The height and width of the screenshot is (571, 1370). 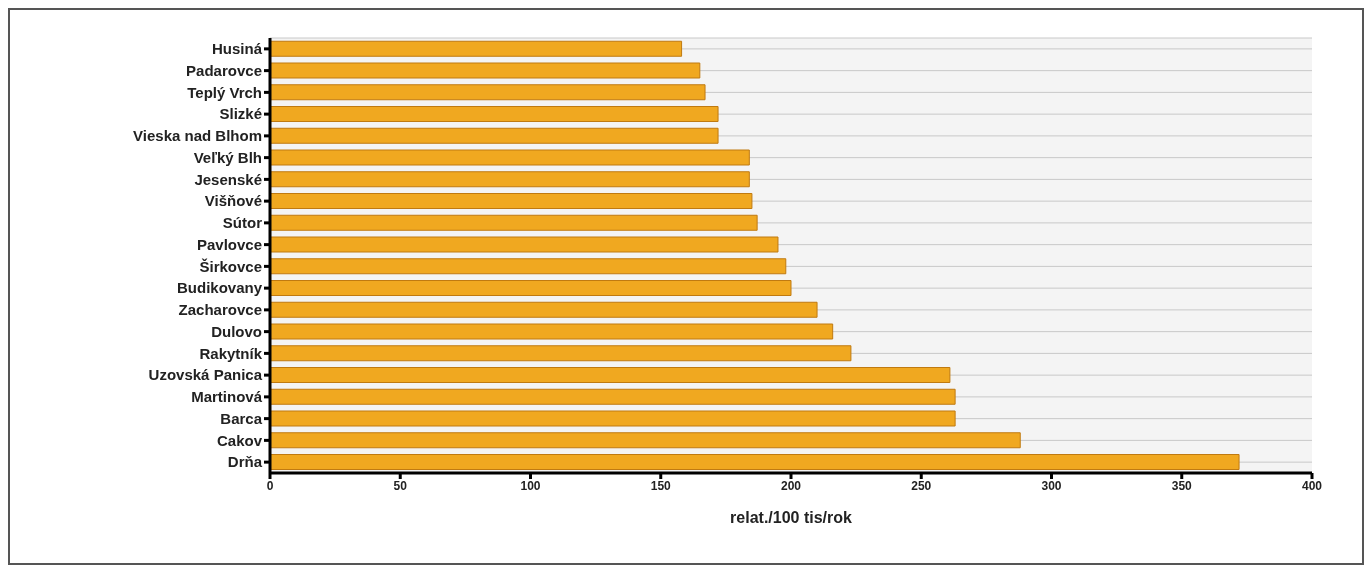 I want to click on x-axis-title: relat./100 tis/rok, so click(x=791, y=517).